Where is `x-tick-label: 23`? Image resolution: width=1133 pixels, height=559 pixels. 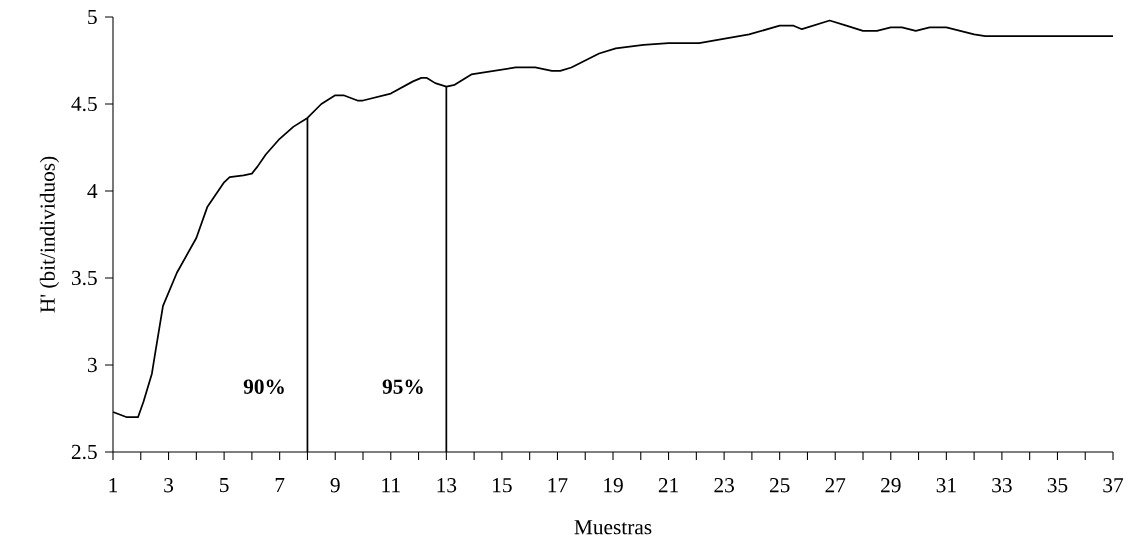
x-tick-label: 23 is located at coordinates (724, 485).